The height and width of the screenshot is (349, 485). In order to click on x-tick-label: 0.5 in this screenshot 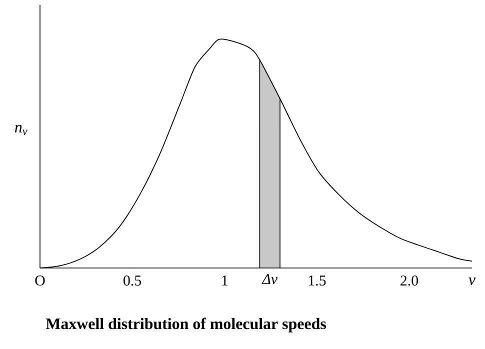, I will do `click(133, 281)`.